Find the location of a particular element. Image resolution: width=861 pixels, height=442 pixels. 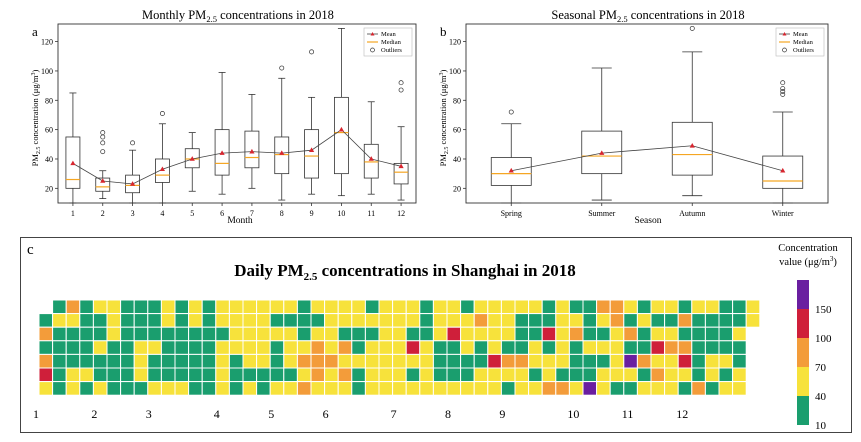

monthly-y-tick-label: 60 is located at coordinates (49, 130).